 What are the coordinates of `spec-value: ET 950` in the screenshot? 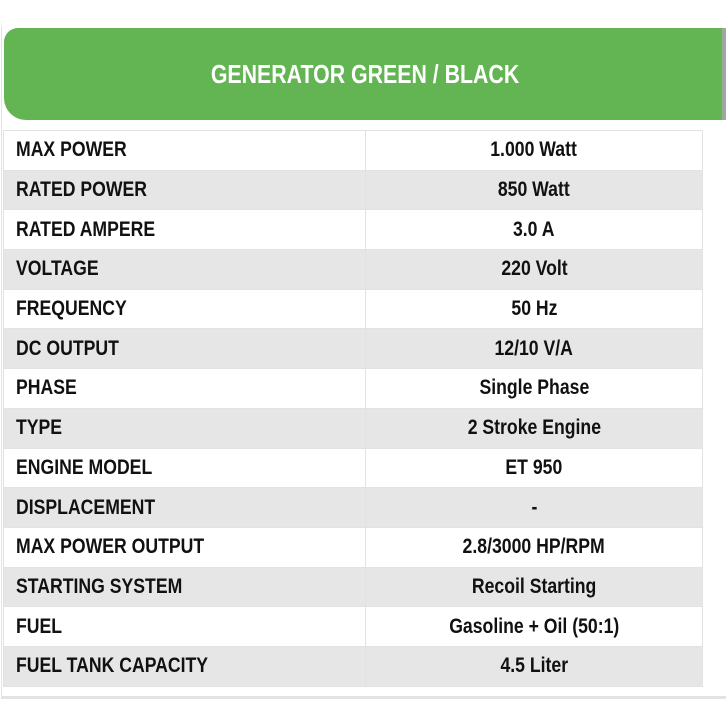 It's located at (534, 467).